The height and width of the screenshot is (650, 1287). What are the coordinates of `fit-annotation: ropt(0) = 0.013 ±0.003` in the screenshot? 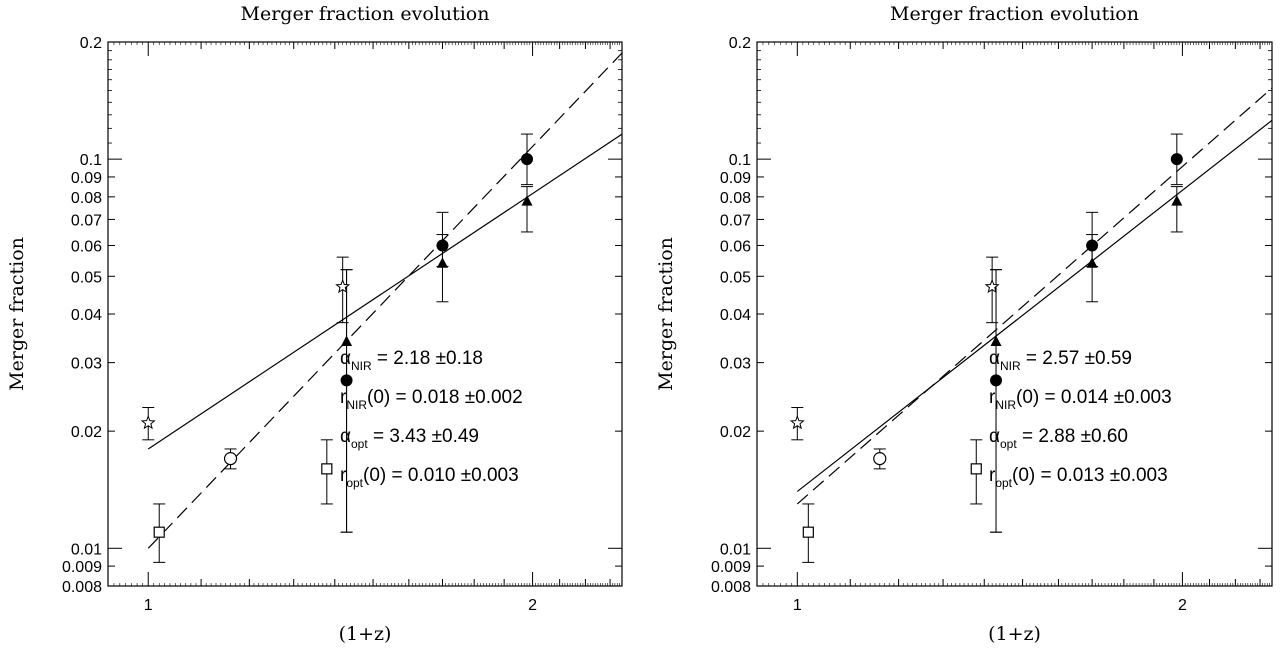 It's located at (1078, 477).